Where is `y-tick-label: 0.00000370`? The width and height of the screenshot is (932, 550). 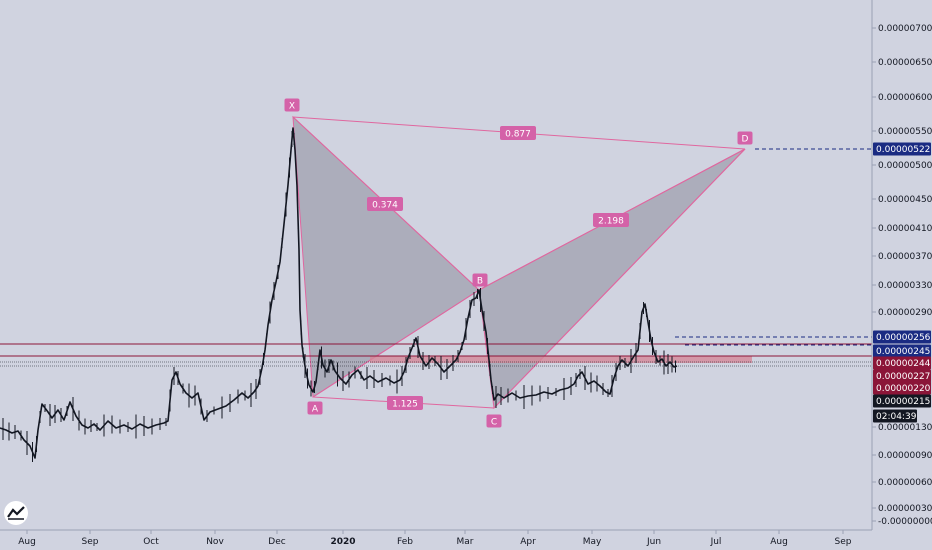 y-tick-label: 0.00000370 is located at coordinates (905, 257).